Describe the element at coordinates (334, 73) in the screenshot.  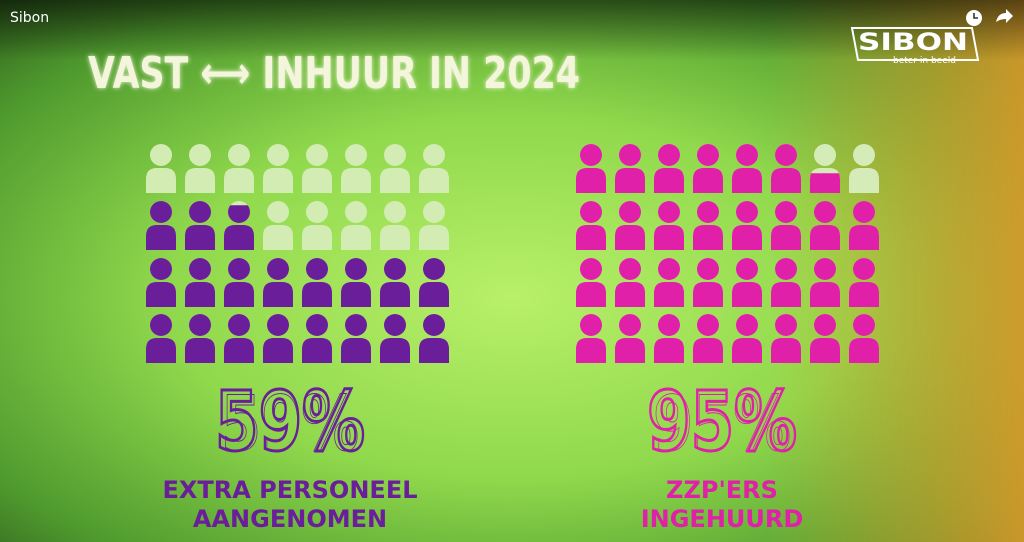
I see `title: VAST ⟷ INHUUR IN 2024` at that location.